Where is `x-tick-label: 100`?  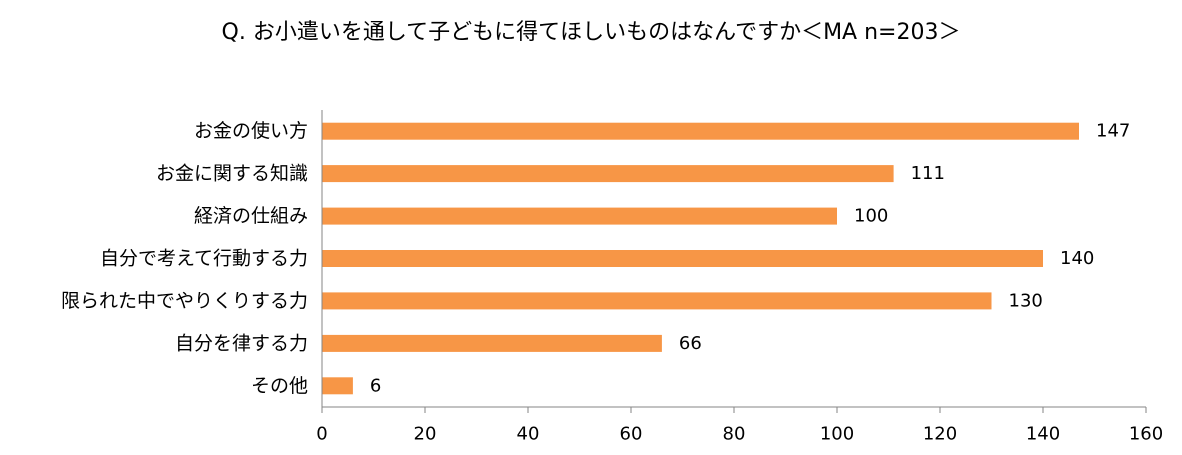
x-tick-label: 100 is located at coordinates (837, 434).